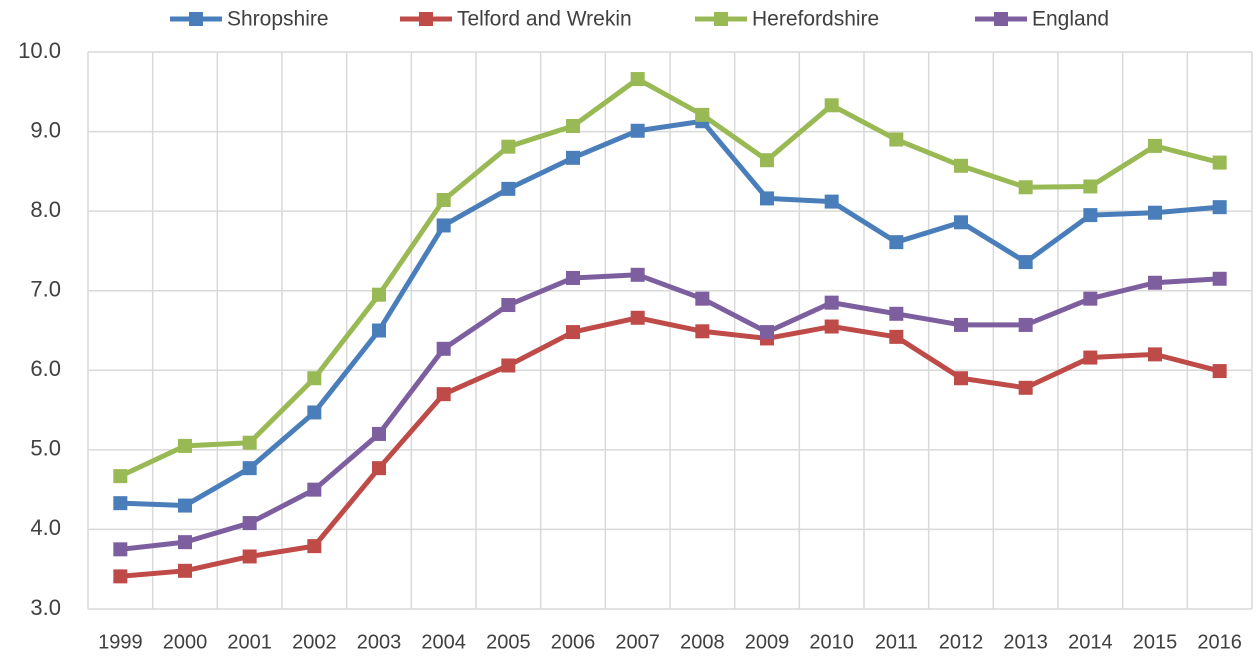 The height and width of the screenshot is (659, 1256). I want to click on y-tick-label: 10.0, so click(39, 50).